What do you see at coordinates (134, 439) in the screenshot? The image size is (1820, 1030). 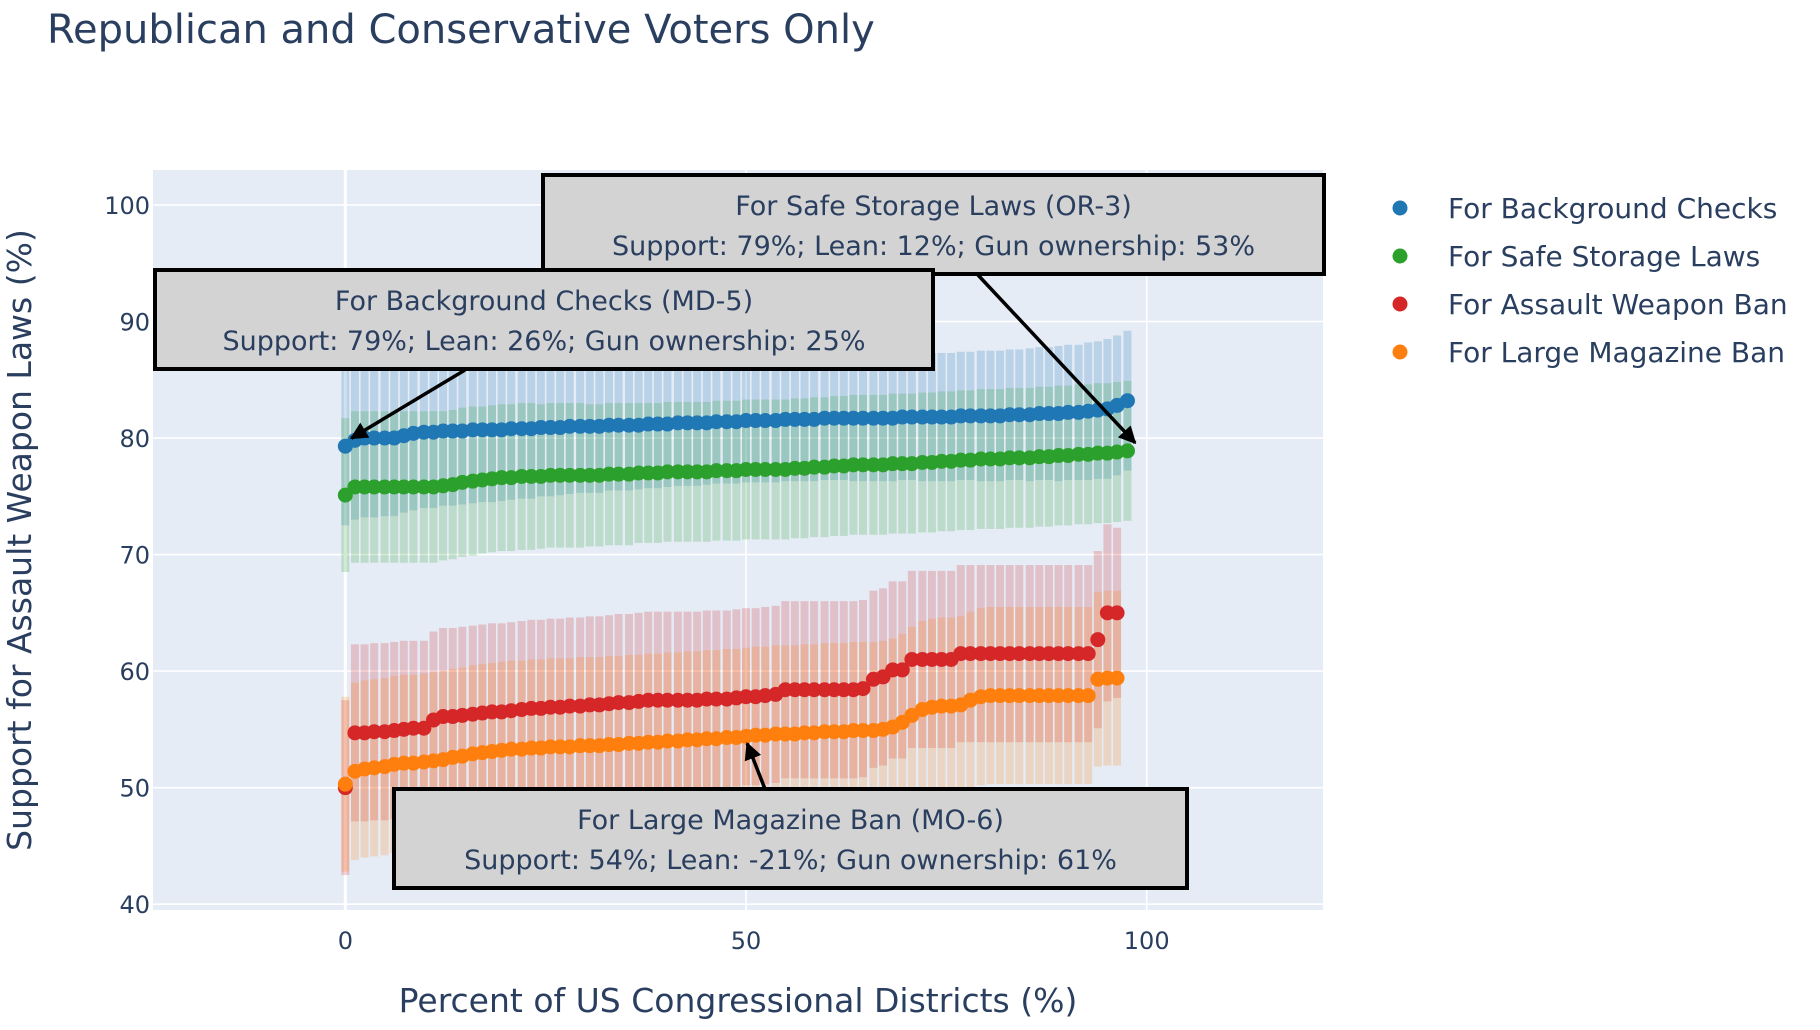 I see `y-tick-label: 80` at bounding box center [134, 439].